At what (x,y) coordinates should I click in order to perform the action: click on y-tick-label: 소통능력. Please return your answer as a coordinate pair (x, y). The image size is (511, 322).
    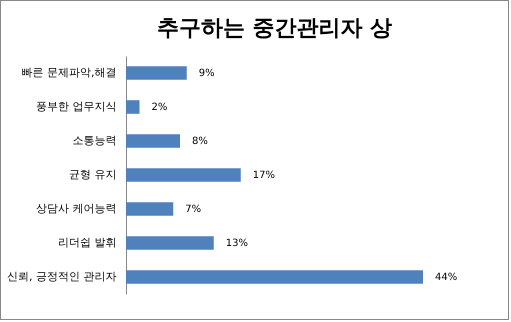
    Looking at the image, I should click on (94, 140).